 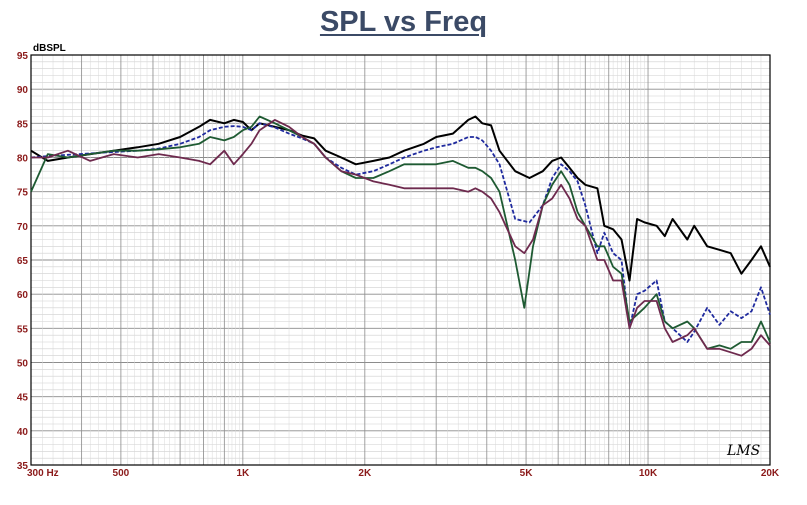 I want to click on x-tick-label: 10K, so click(x=648, y=473).